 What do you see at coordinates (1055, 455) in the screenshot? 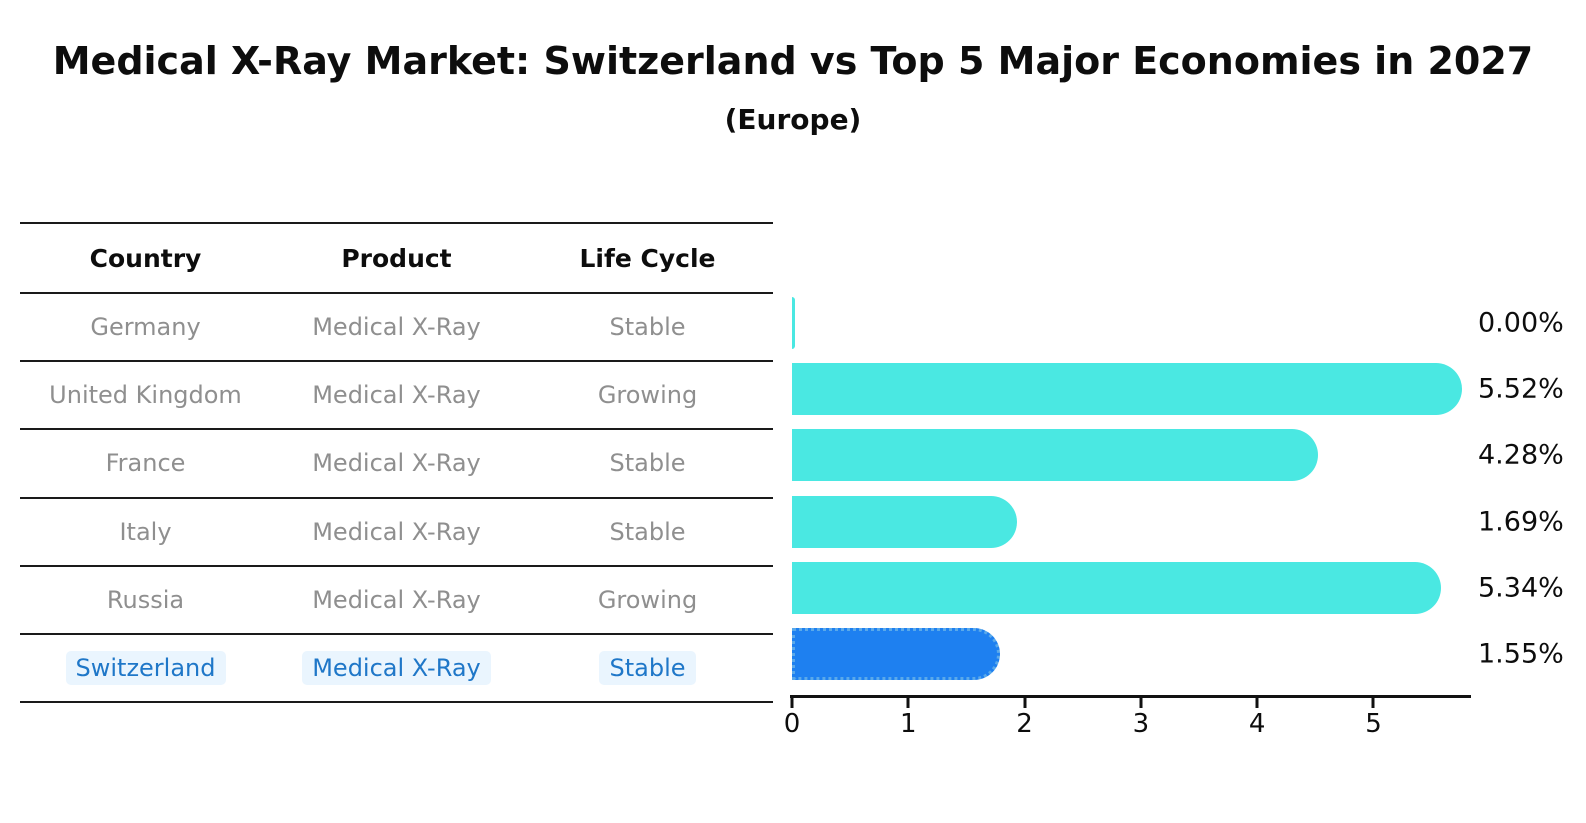
I see `bar-france` at bounding box center [1055, 455].